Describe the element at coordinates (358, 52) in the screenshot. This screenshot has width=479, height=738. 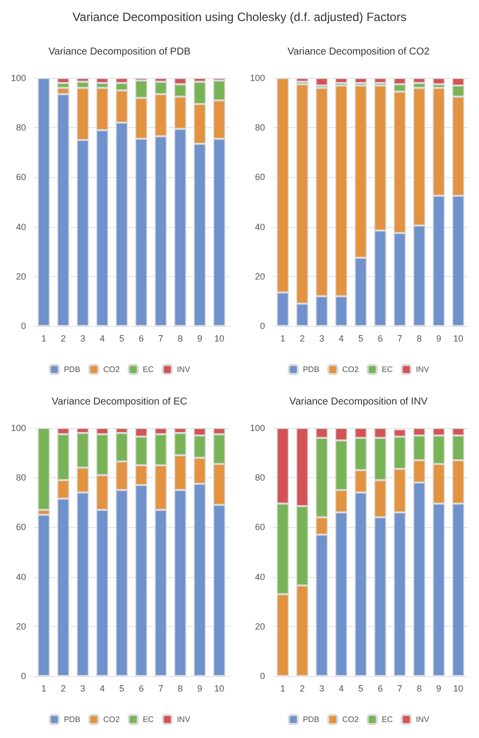
I see `chart-title: Variance Decomposition of CO2` at that location.